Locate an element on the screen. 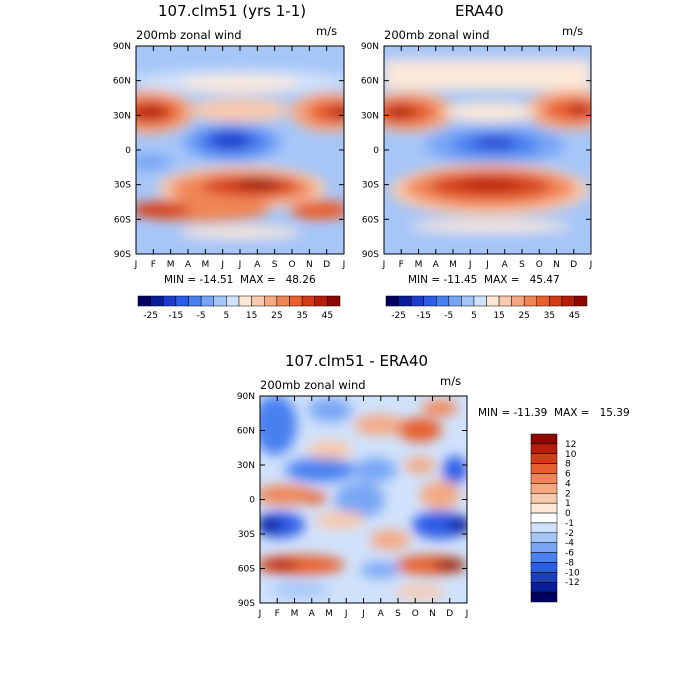 The width and height of the screenshot is (700, 700). colorbar3-label: 4 is located at coordinates (568, 484).